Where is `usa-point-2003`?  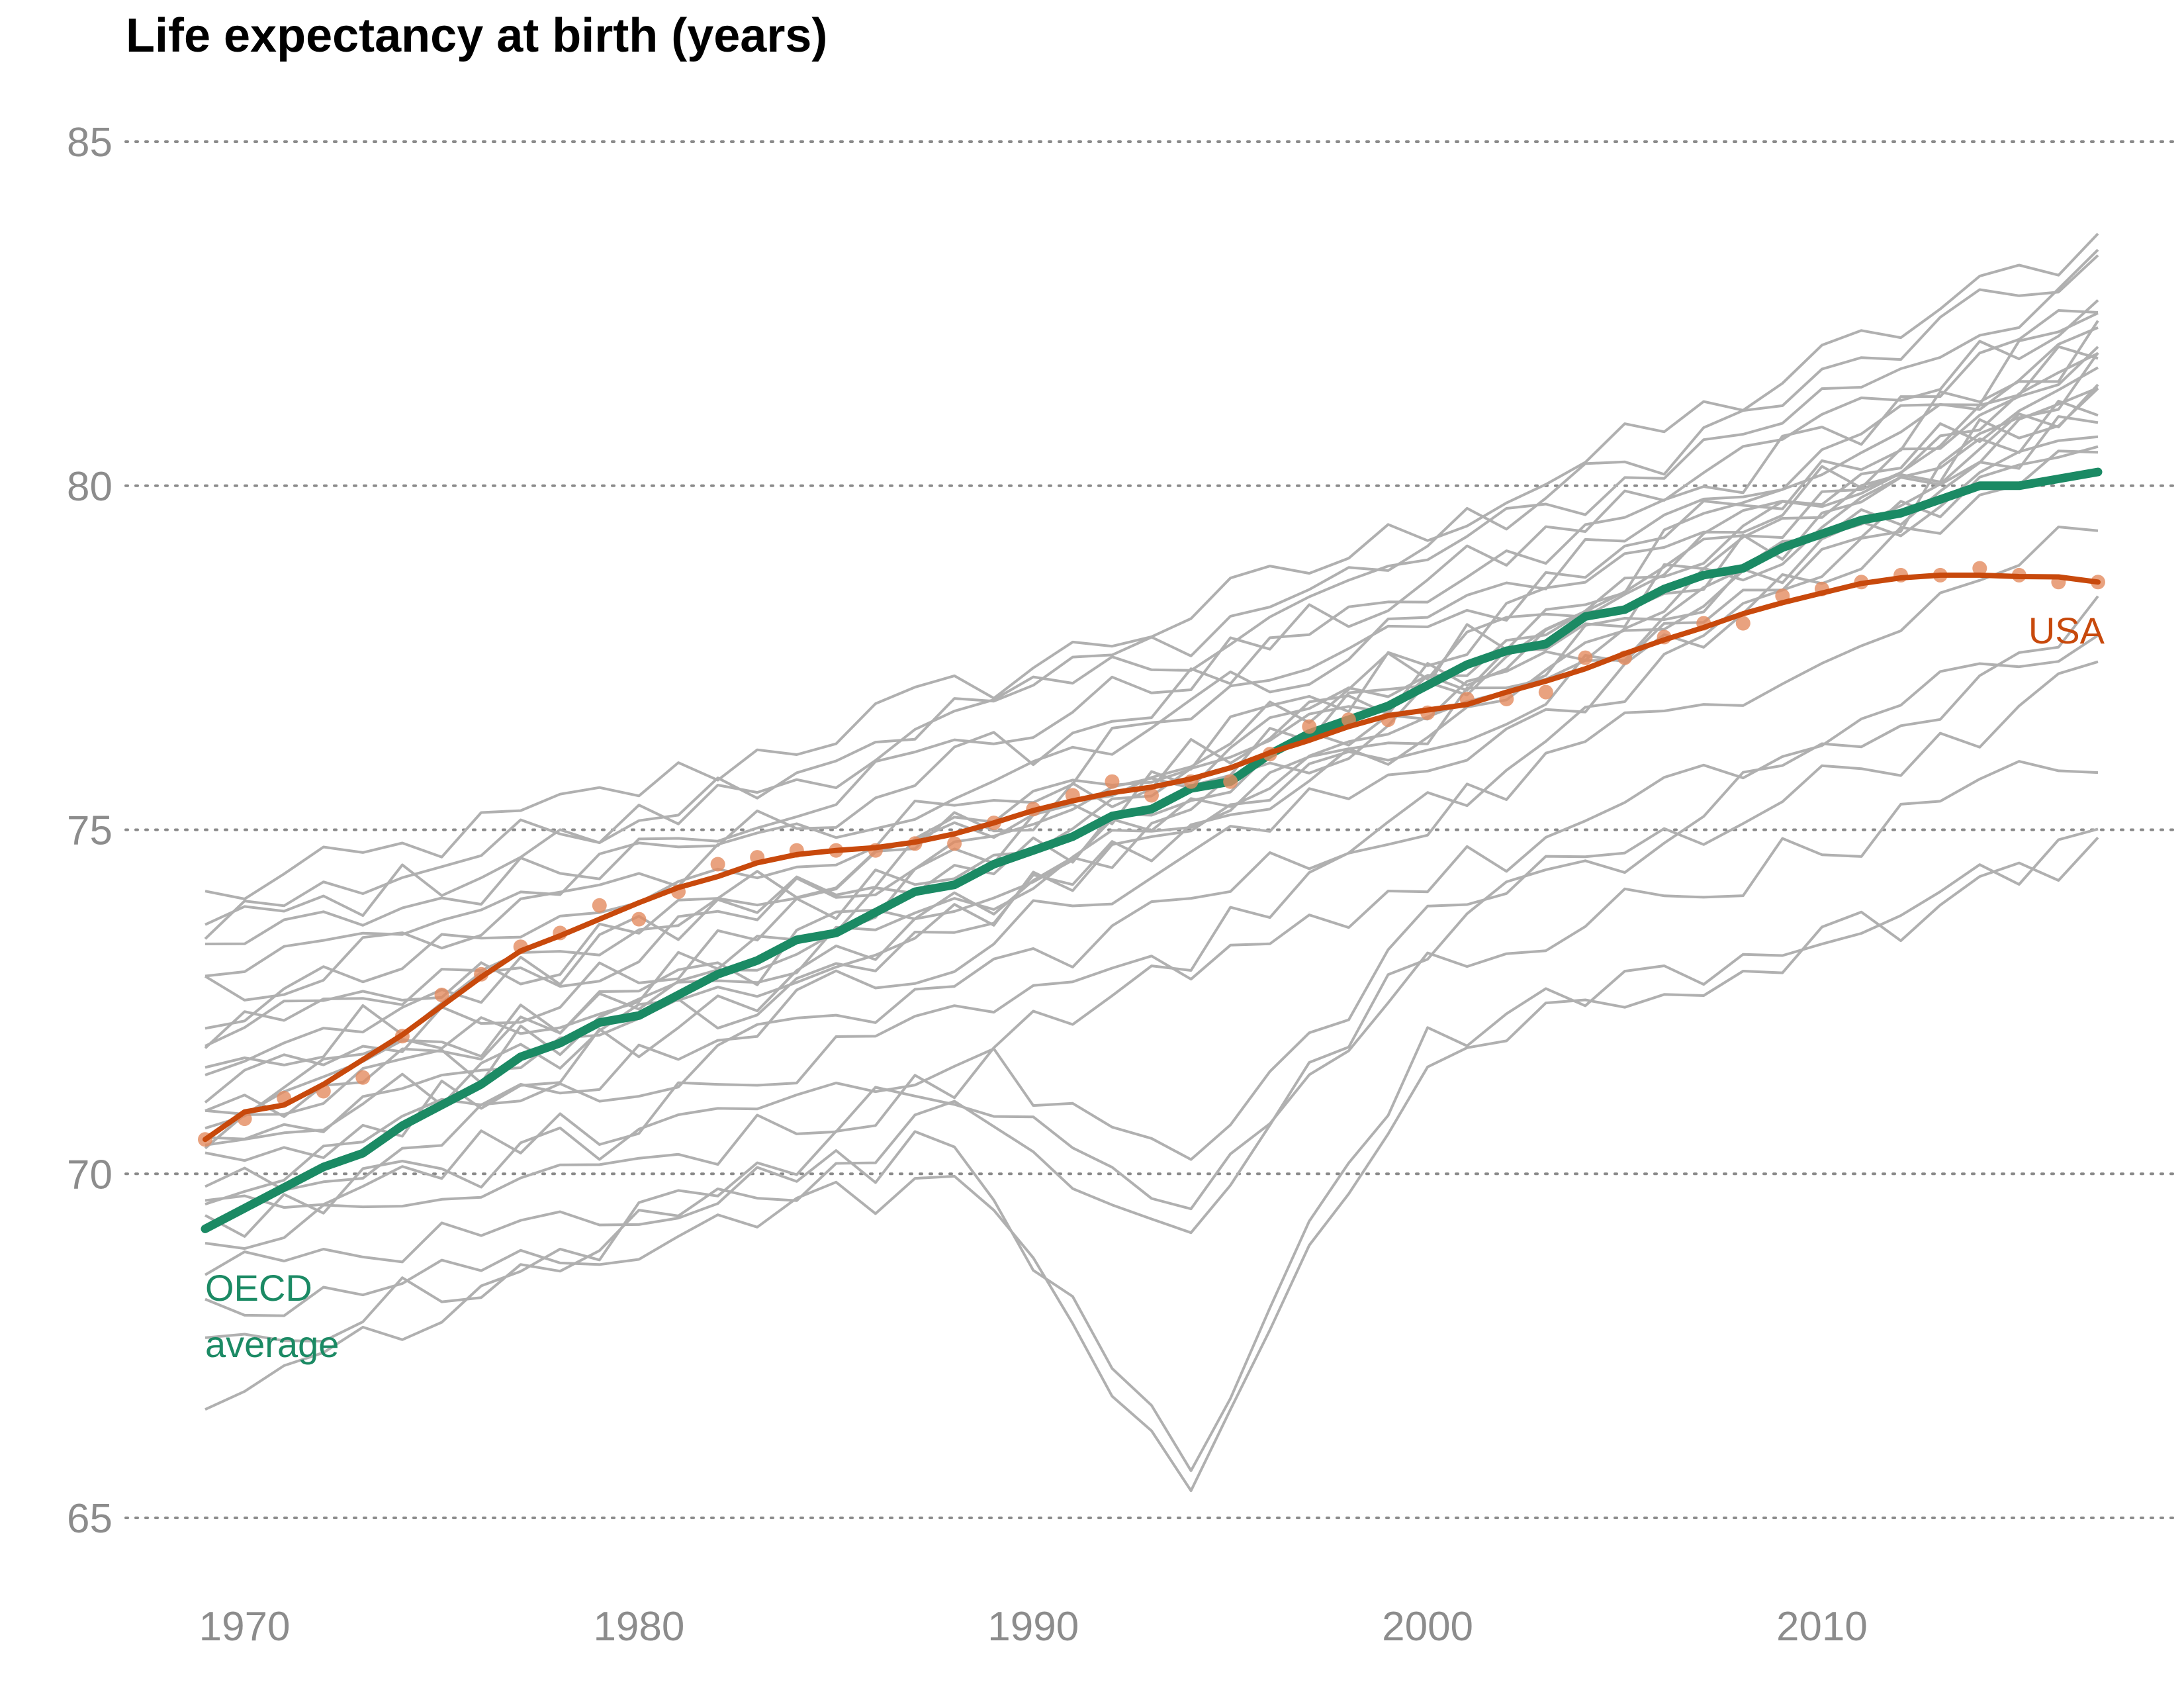 usa-point-2003 is located at coordinates (1545, 692).